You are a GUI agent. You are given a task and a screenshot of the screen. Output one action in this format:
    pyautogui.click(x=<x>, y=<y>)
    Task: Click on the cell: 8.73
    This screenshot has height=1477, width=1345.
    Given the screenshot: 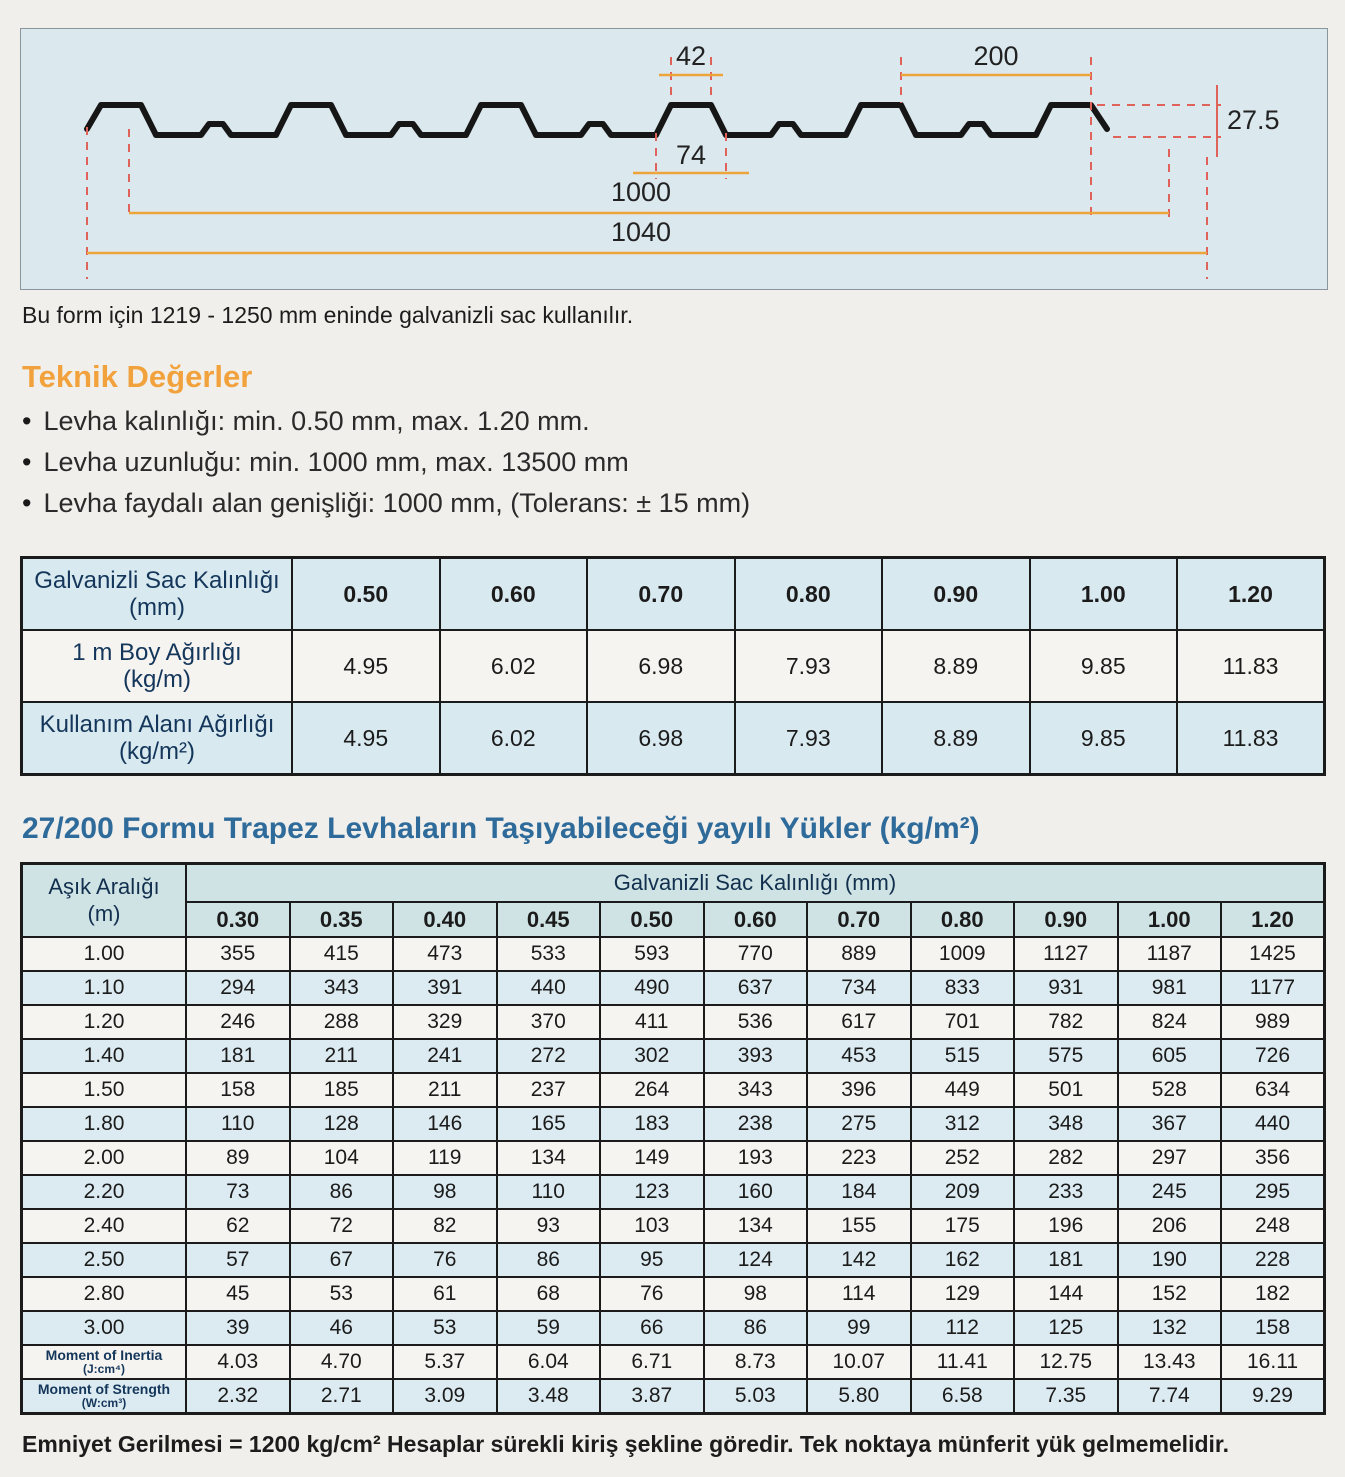 What is the action you would take?
    pyautogui.click(x=755, y=1362)
    